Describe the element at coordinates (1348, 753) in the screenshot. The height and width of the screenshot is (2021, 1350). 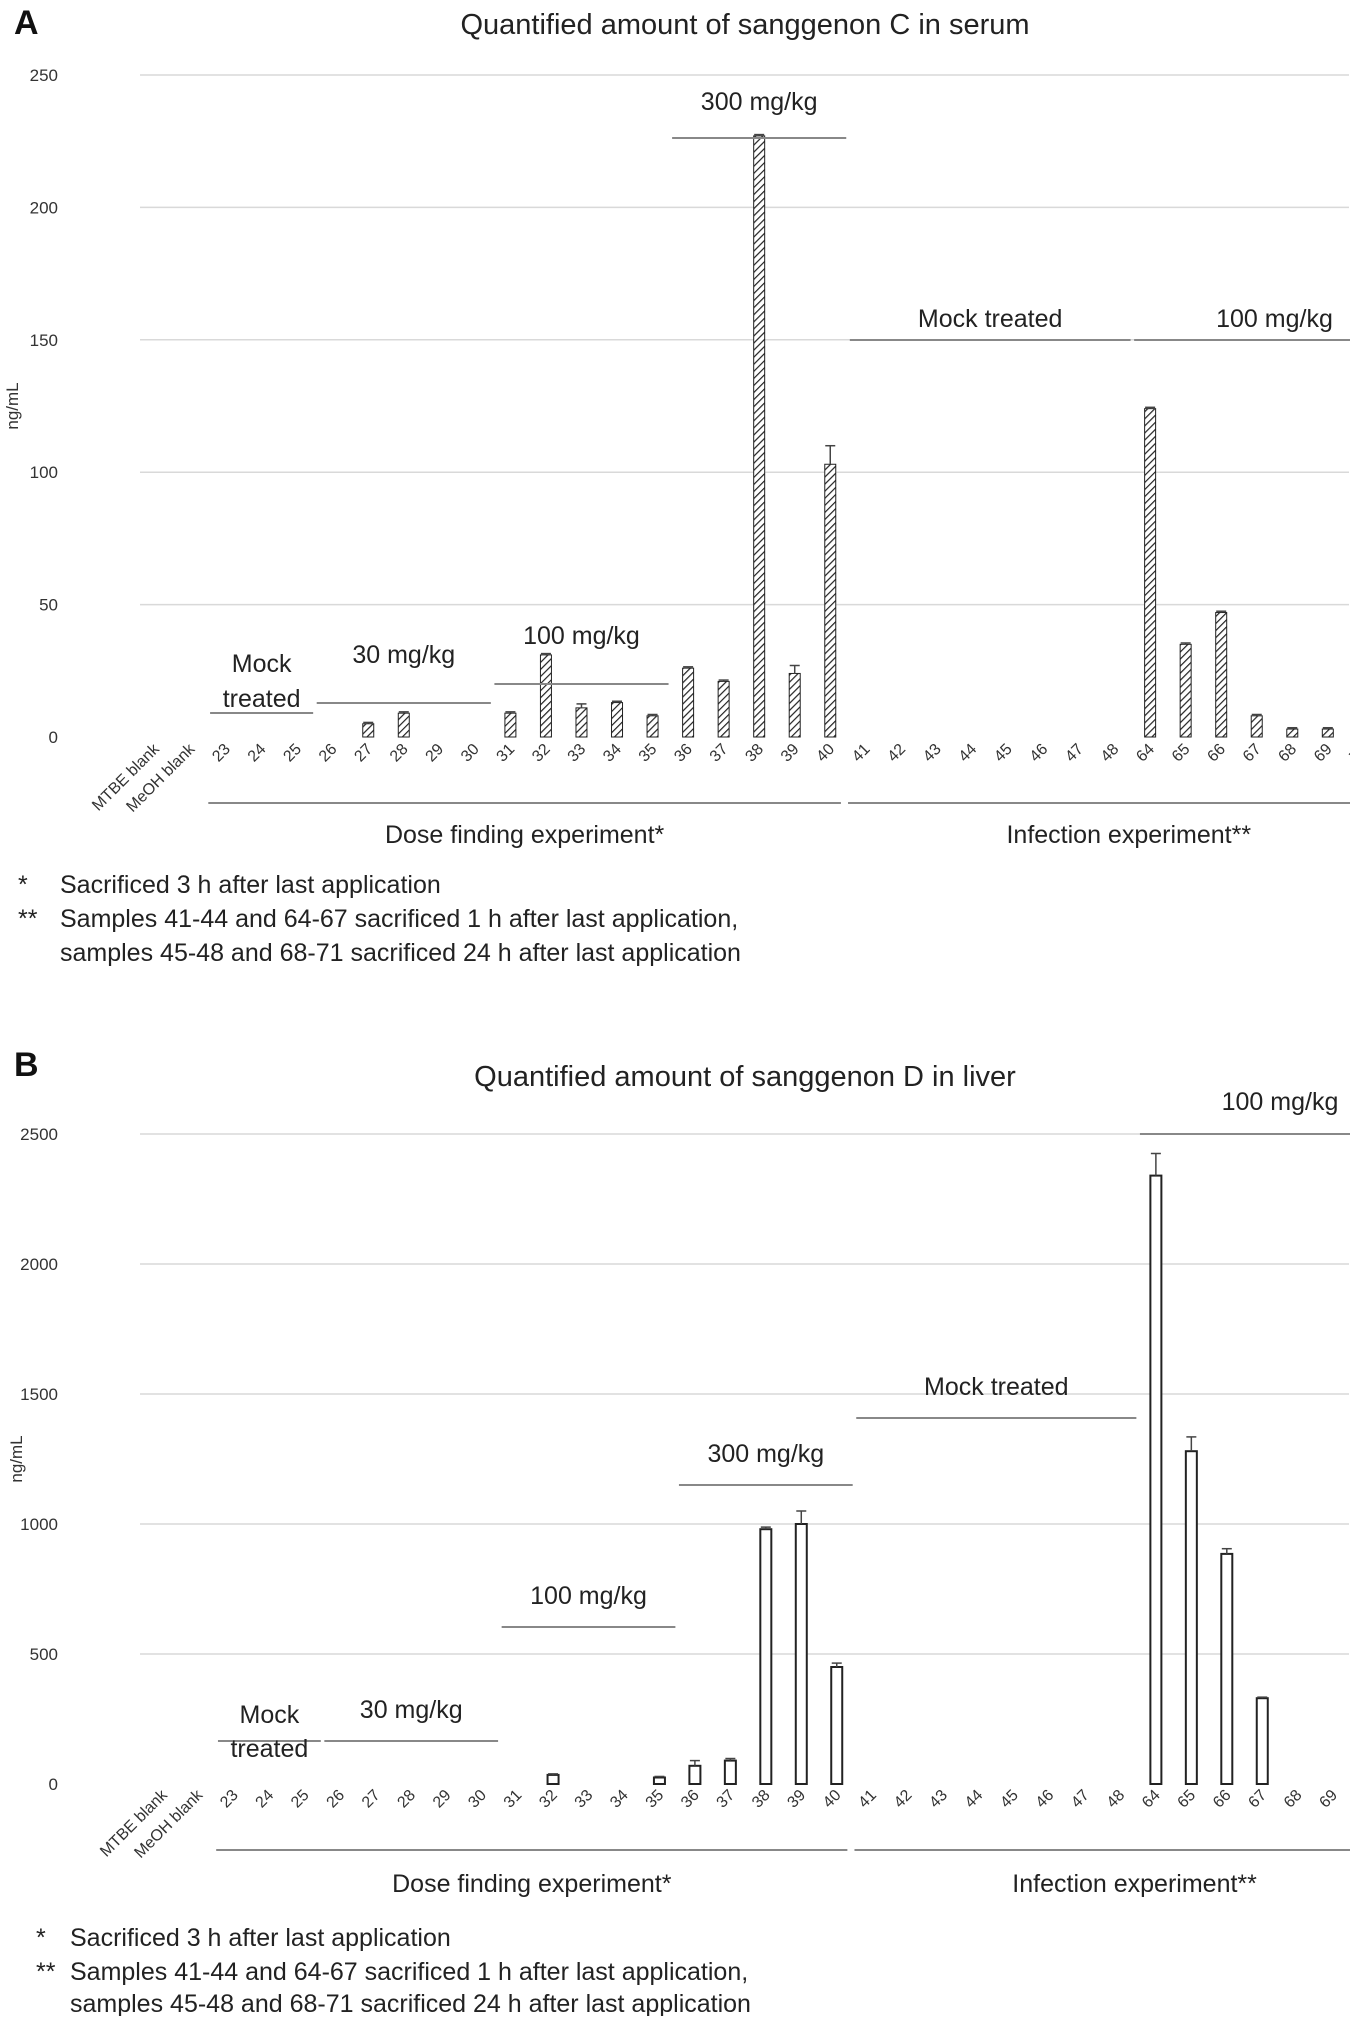
I see `x-tick-label: 70` at that location.